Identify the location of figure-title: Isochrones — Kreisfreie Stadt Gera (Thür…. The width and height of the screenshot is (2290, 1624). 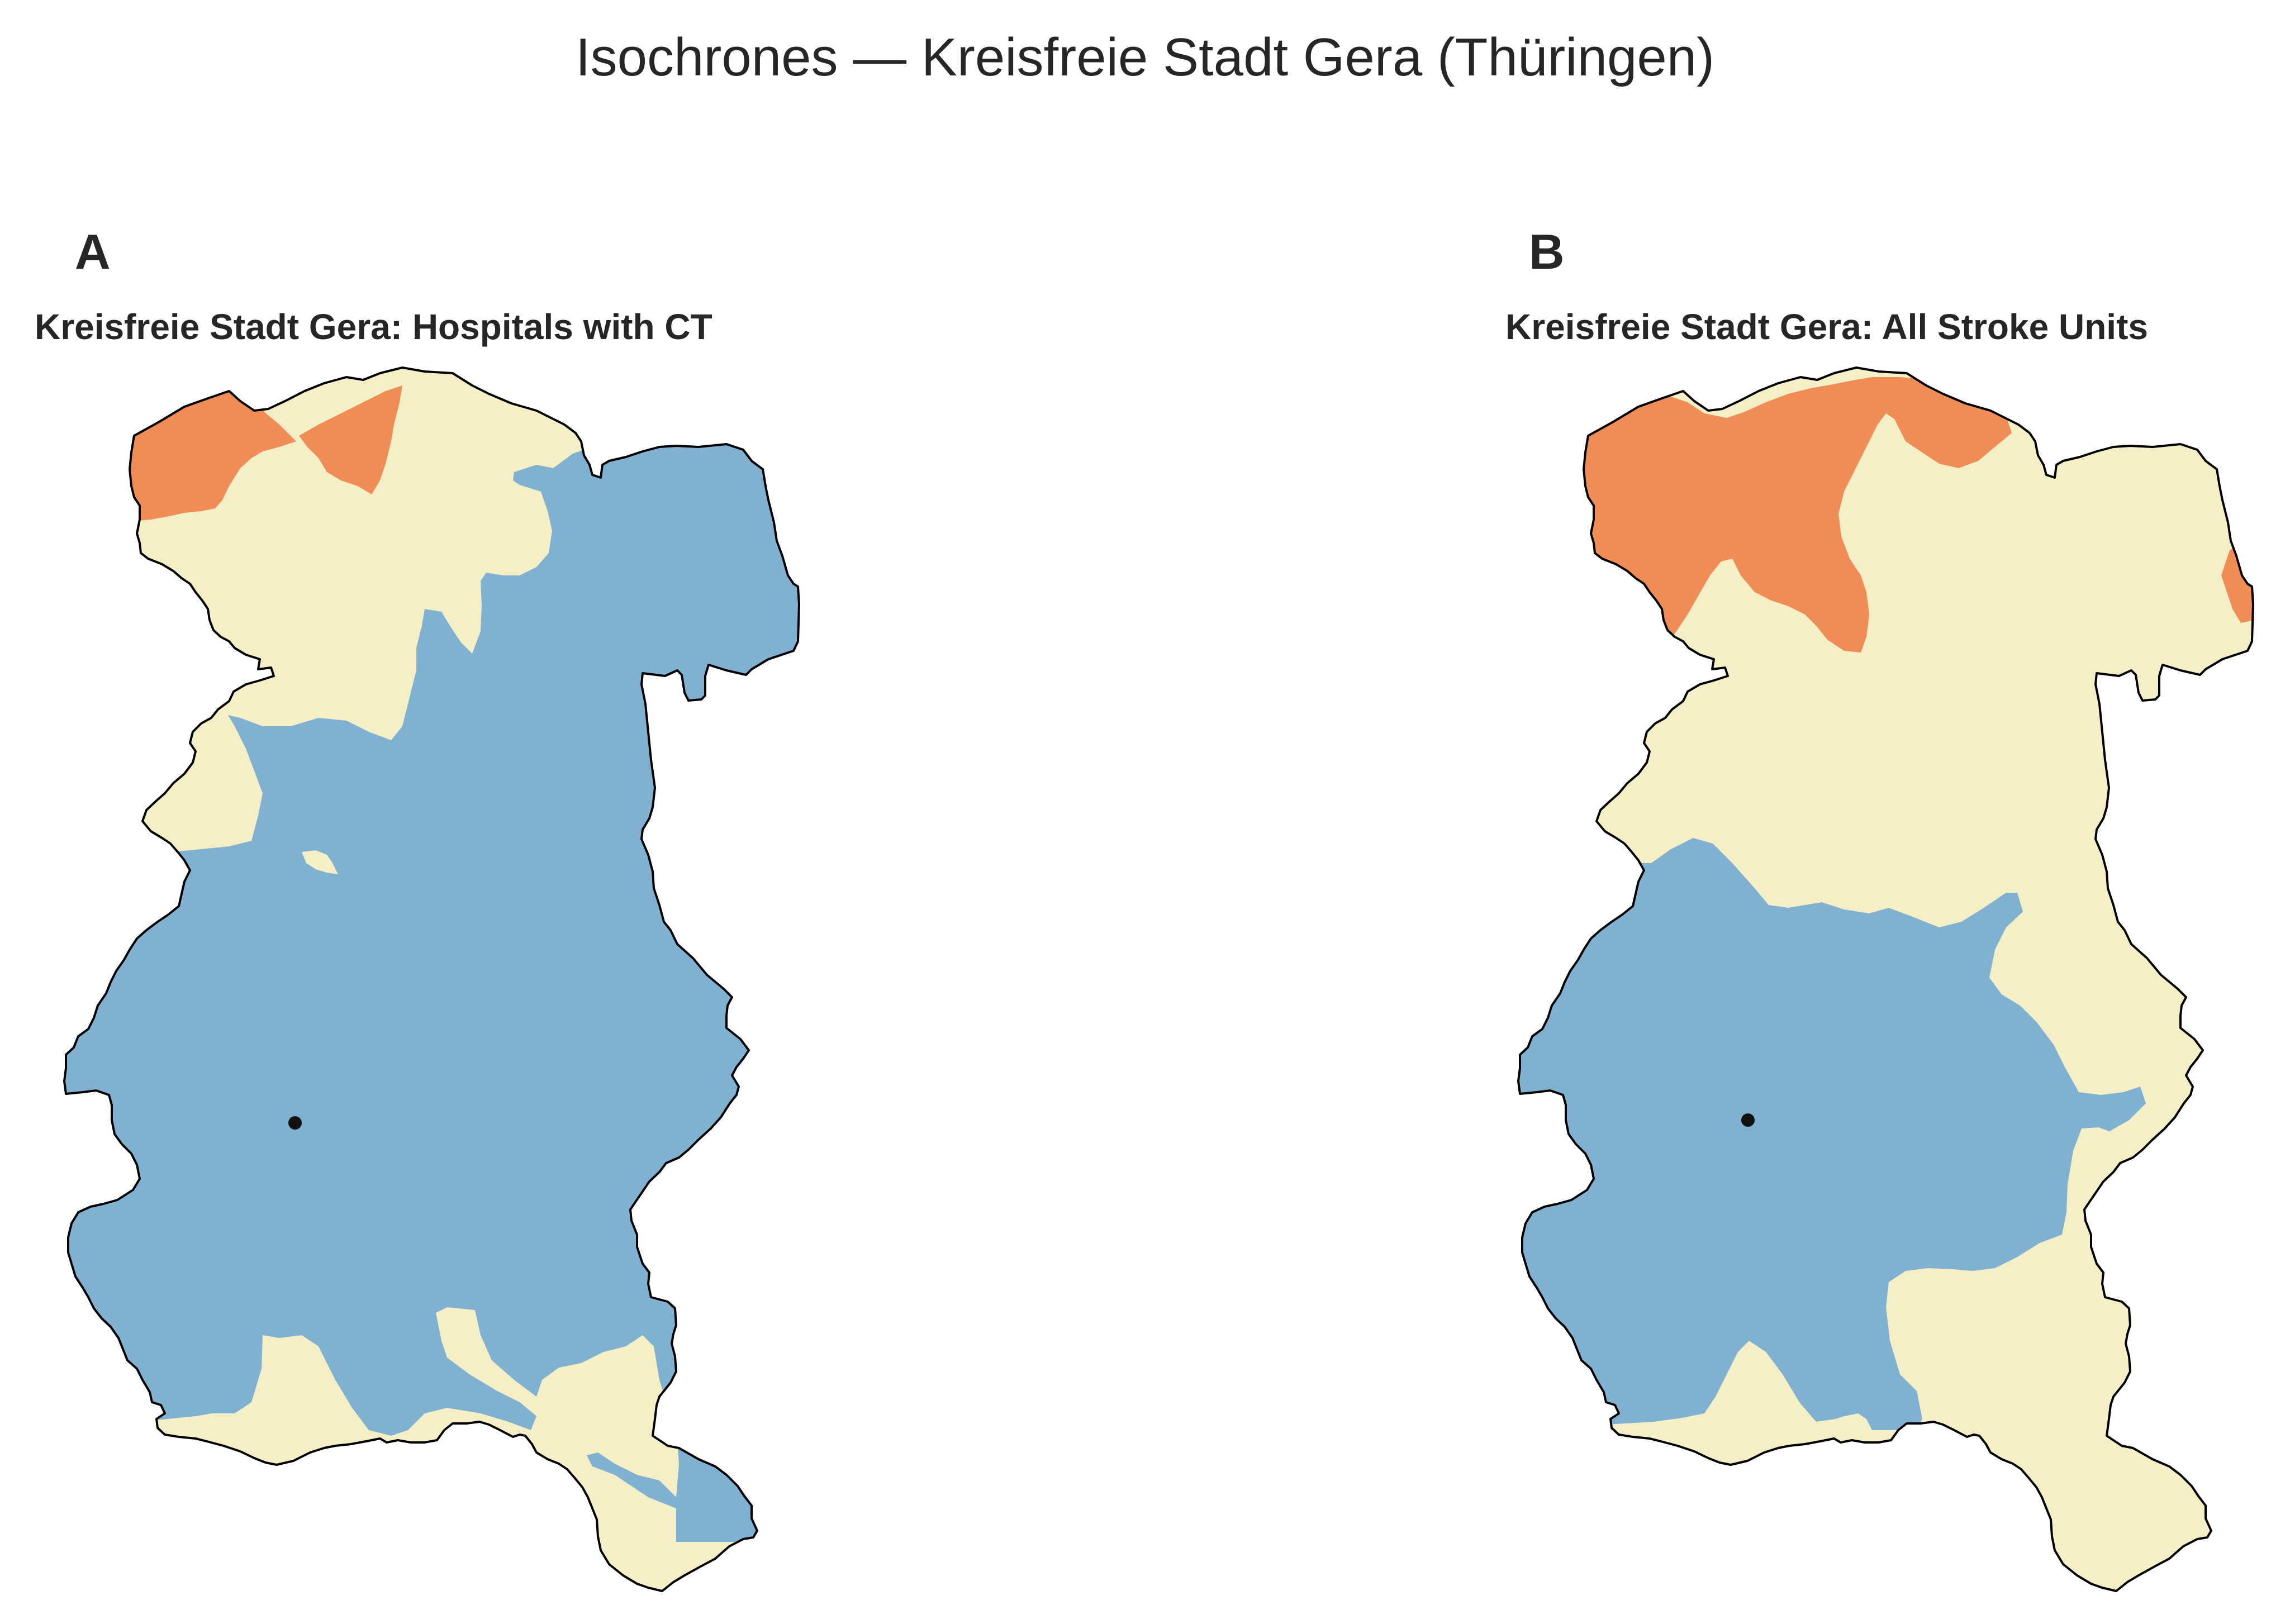
(1145, 57).